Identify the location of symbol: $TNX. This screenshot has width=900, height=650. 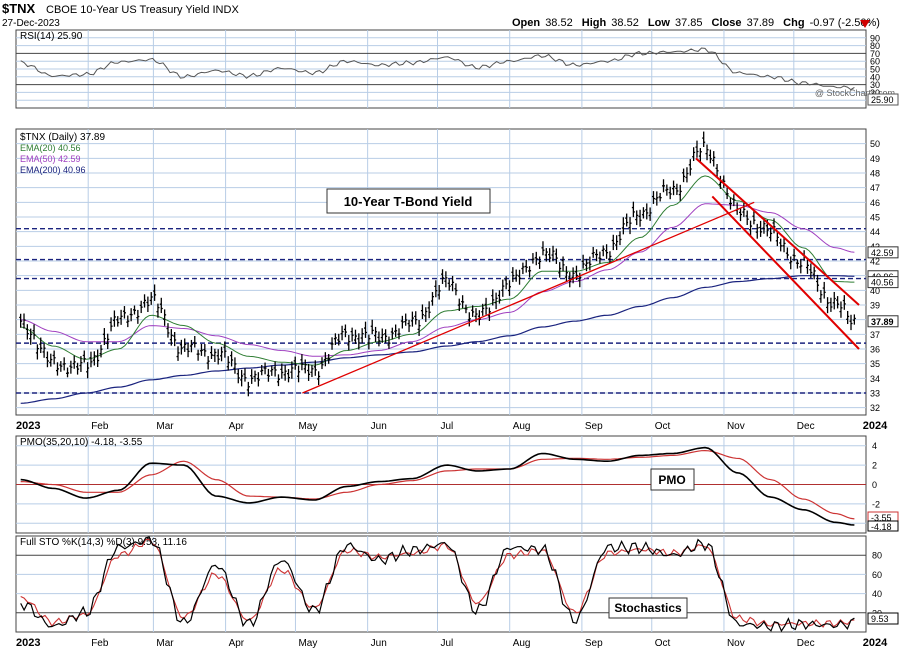
(19, 8).